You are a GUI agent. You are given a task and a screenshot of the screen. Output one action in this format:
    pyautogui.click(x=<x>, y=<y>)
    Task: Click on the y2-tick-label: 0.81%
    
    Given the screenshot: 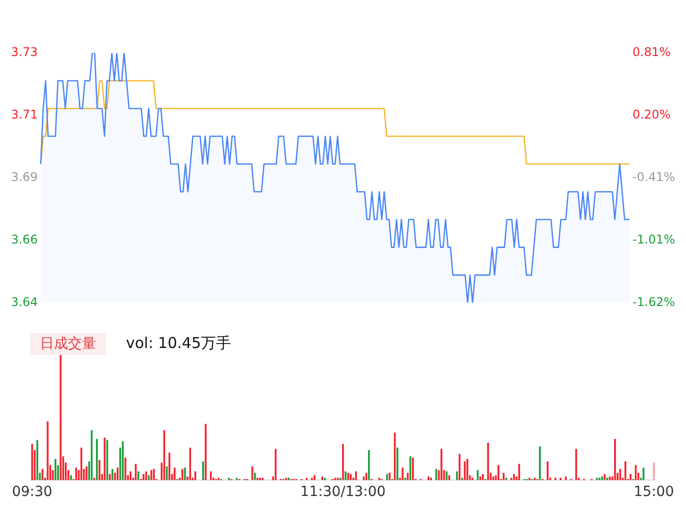 What is the action you would take?
    pyautogui.click(x=651, y=52)
    